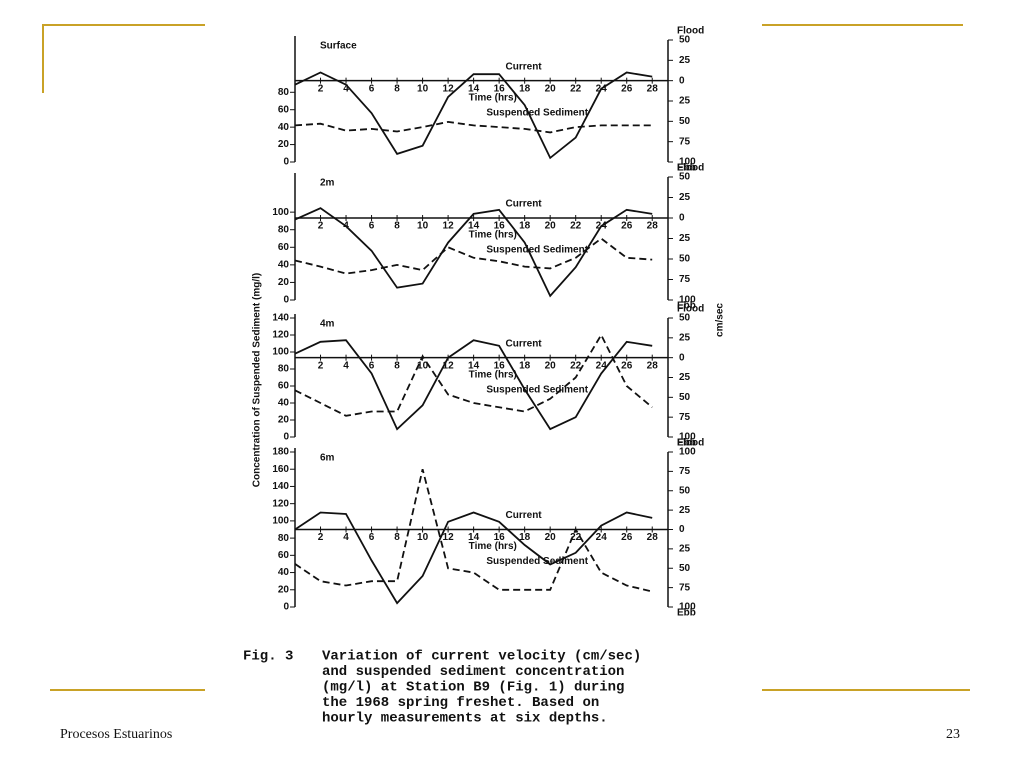 The width and height of the screenshot is (1024, 768). What do you see at coordinates (327, 458) in the screenshot?
I see `panel-title: 6m` at bounding box center [327, 458].